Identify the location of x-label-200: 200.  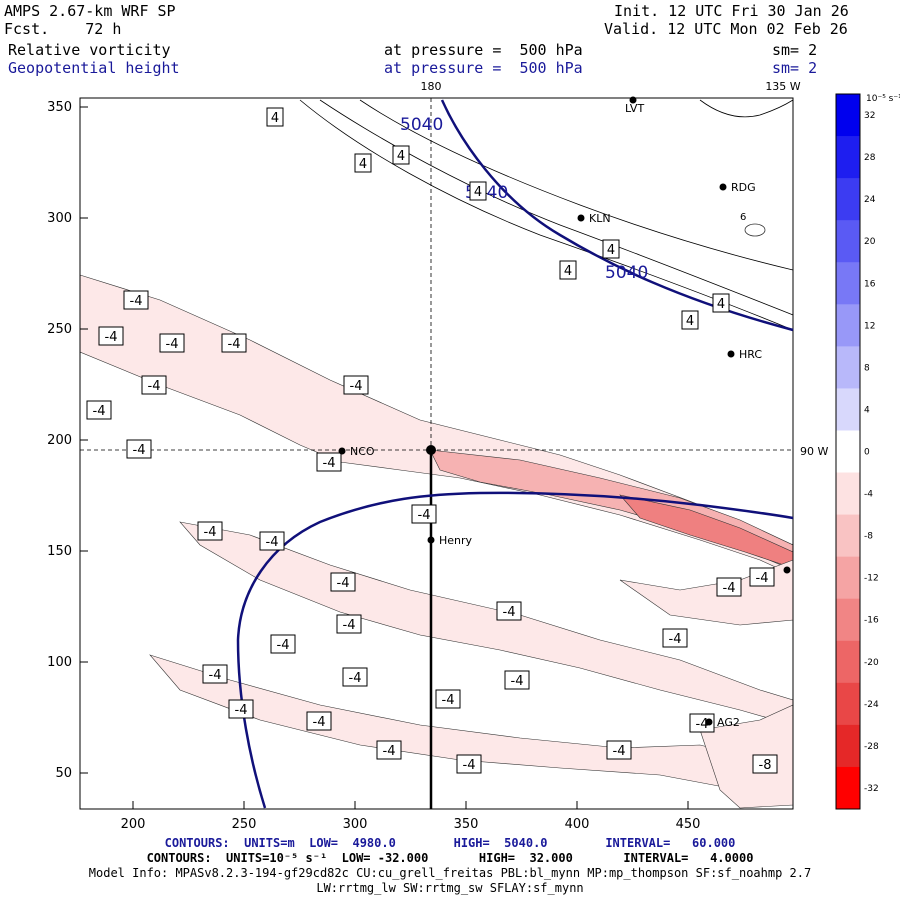
(133, 824).